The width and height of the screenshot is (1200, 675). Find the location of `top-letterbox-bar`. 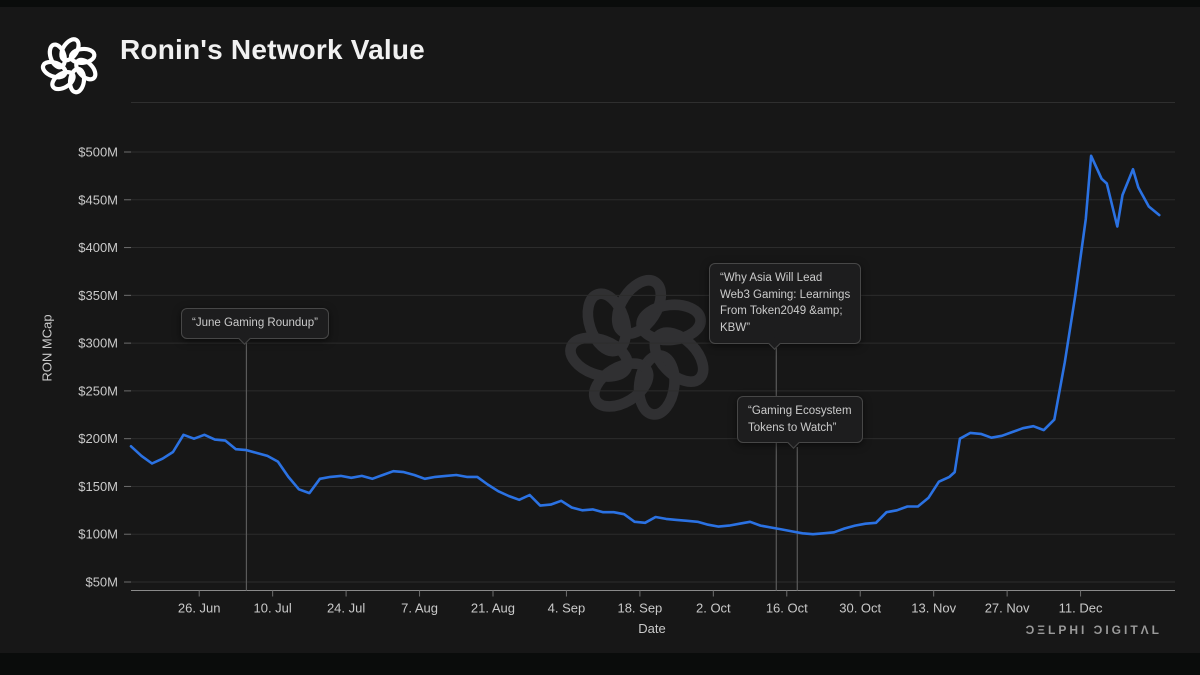

top-letterbox-bar is located at coordinates (600, 3).